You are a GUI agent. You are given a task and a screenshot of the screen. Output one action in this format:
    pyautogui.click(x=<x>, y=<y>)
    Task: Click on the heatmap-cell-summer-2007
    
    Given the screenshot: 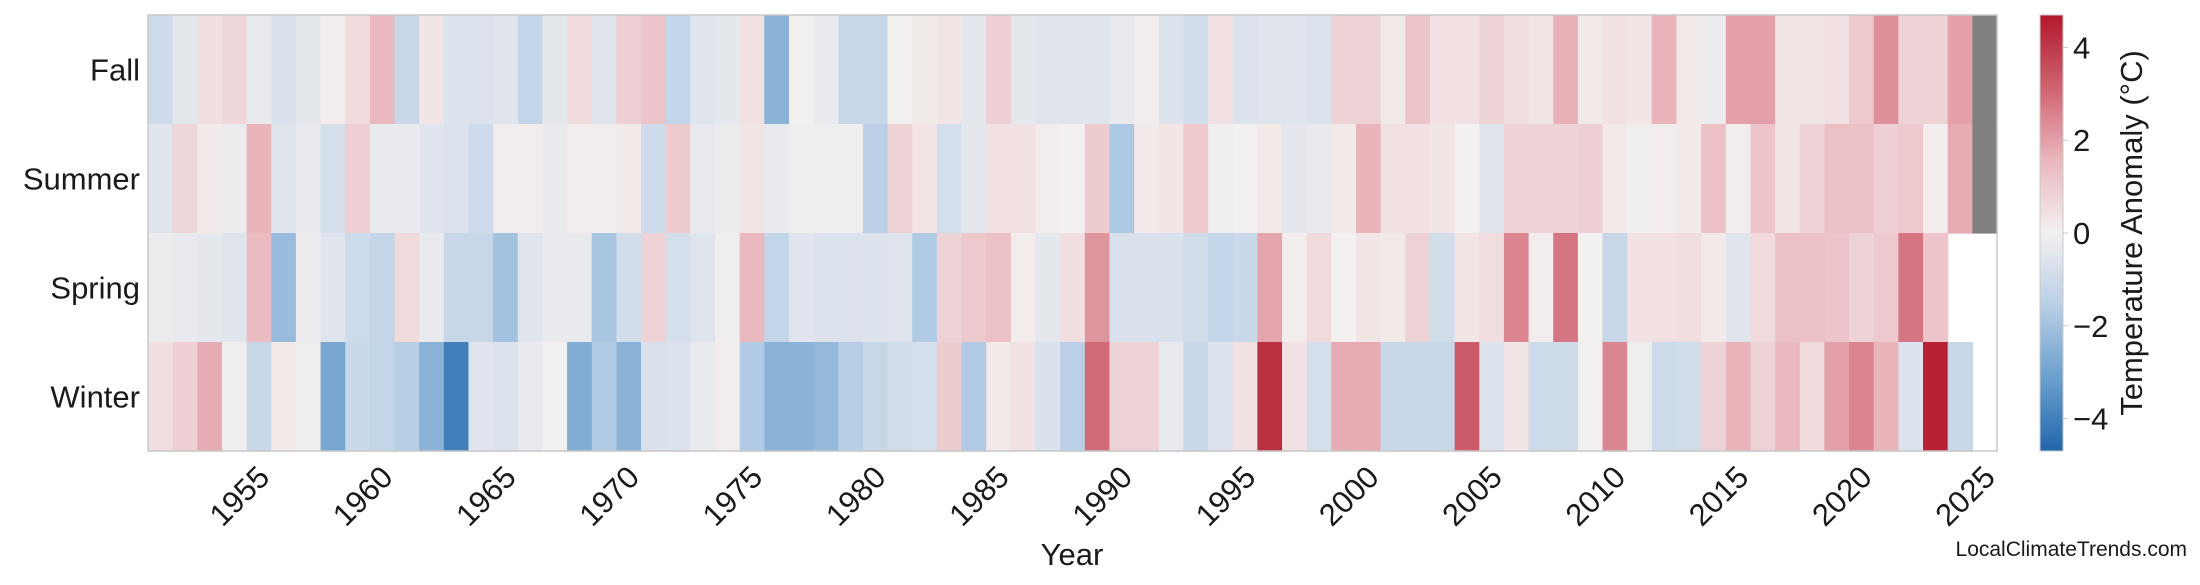 What is the action you would take?
    pyautogui.click(x=1541, y=179)
    